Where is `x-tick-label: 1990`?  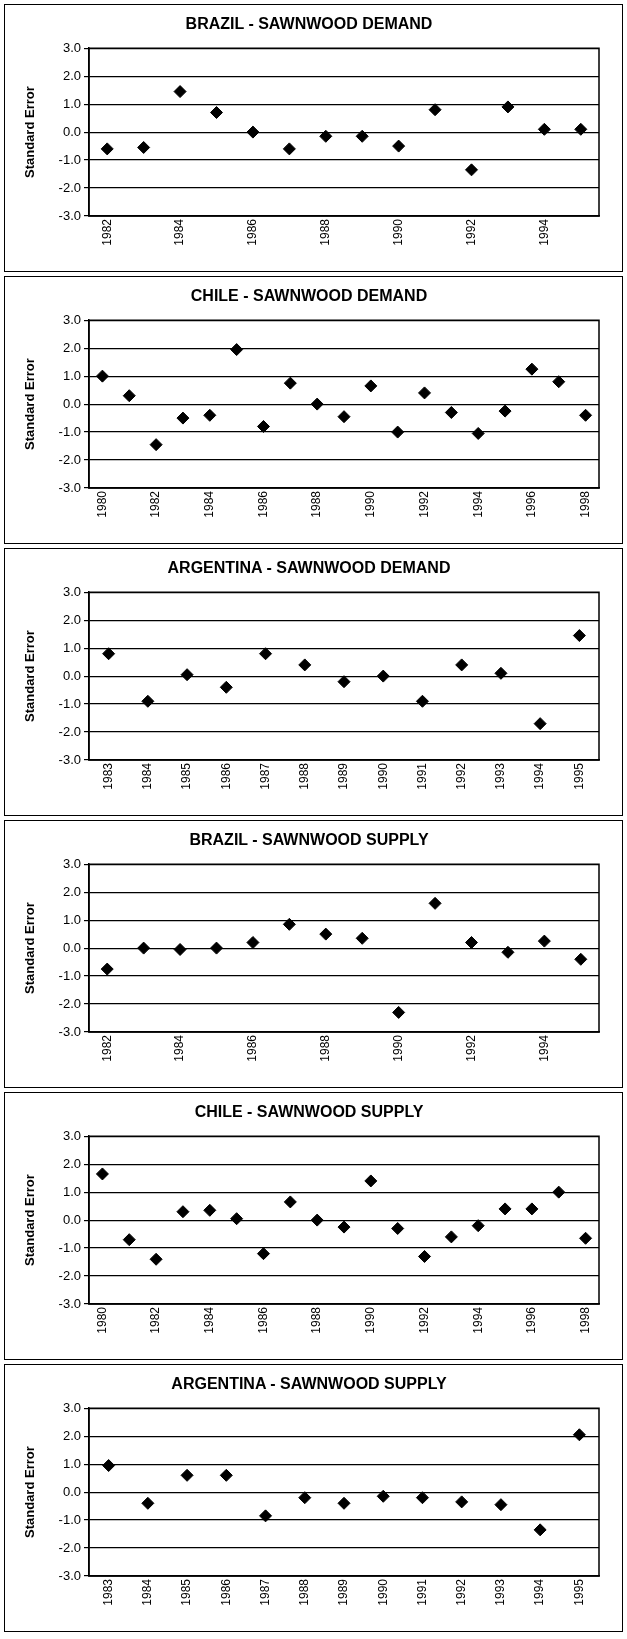
x-tick-label: 1990 is located at coordinates (370, 504).